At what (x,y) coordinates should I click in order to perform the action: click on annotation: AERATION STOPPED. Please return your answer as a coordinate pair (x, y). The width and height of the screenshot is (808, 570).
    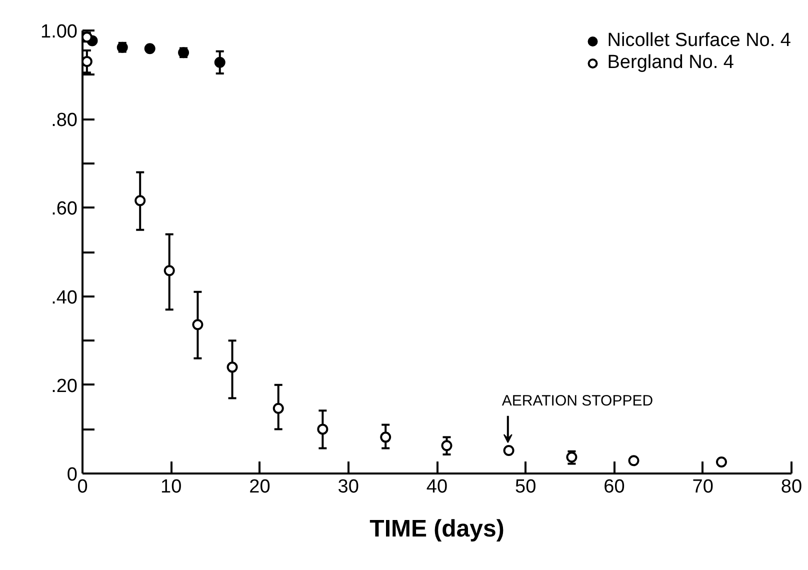
    Looking at the image, I should click on (578, 401).